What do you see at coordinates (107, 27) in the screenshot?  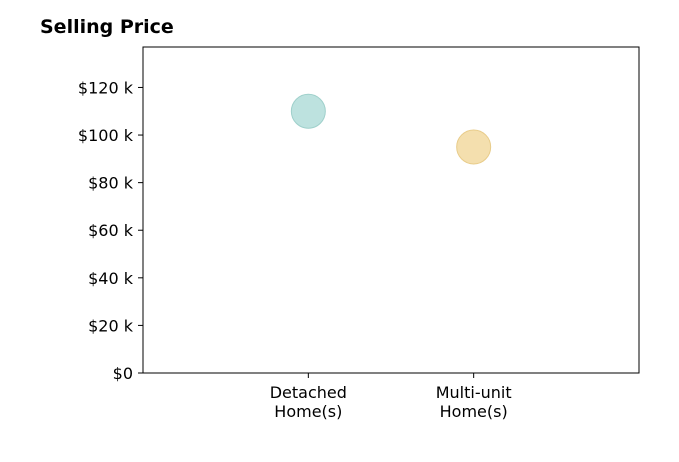 I see `chart-title: Selling Price` at bounding box center [107, 27].